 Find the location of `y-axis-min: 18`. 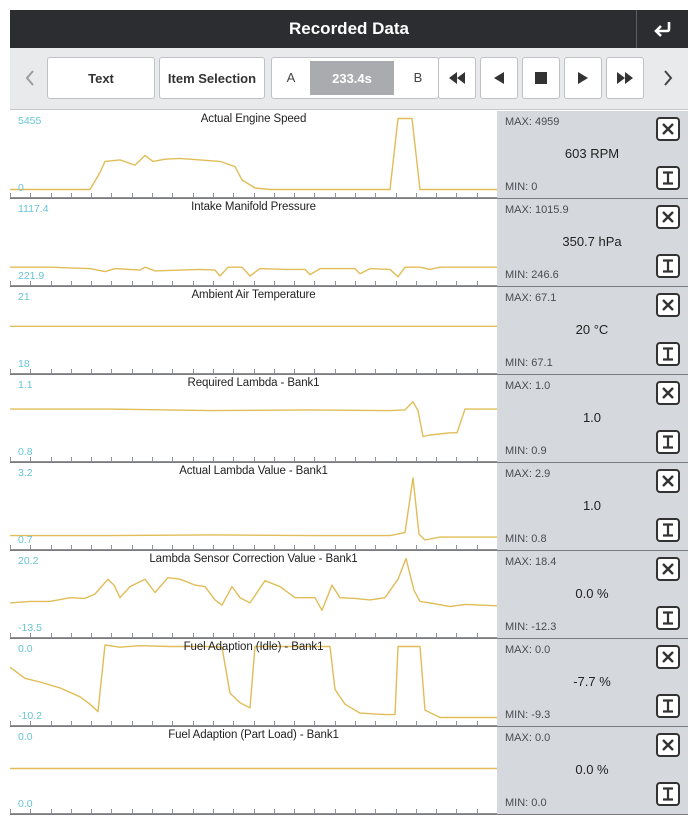

y-axis-min: 18 is located at coordinates (24, 364).